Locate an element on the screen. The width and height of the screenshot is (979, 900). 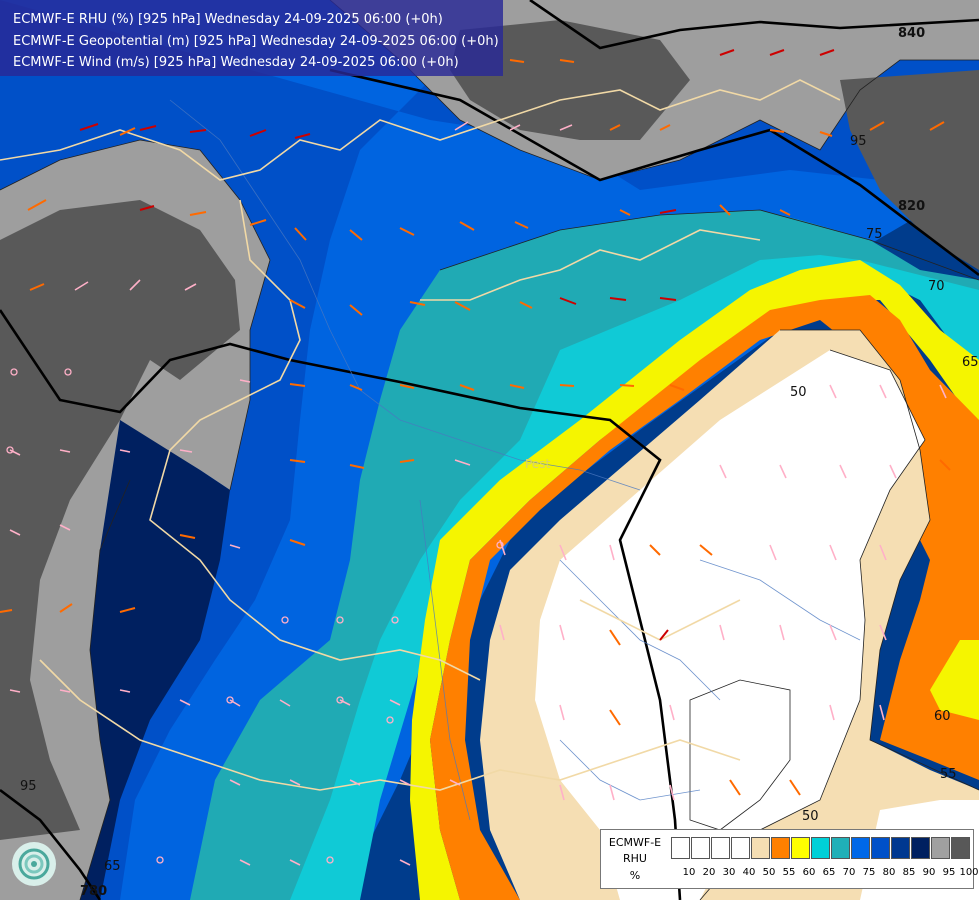
geo-840-label: 840 is located at coordinates (911, 33).